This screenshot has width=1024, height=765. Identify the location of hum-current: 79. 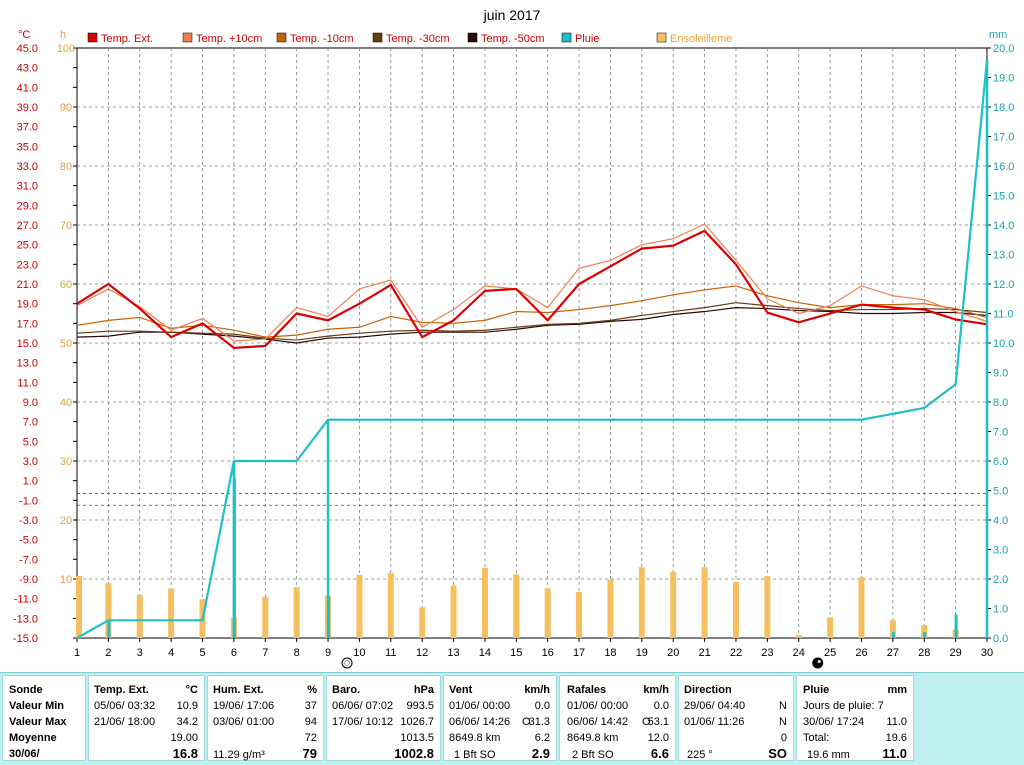
(309, 753).